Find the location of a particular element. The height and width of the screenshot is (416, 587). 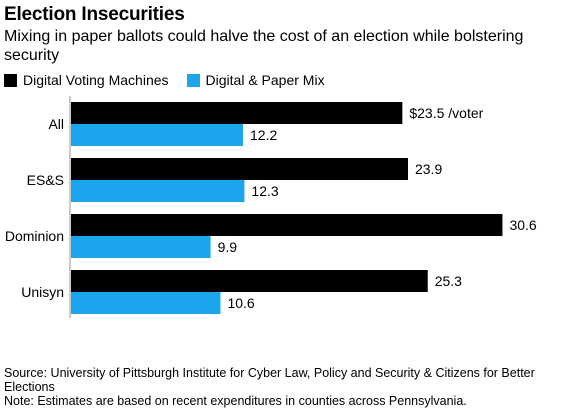

bar-digital-es-s is located at coordinates (239, 169).